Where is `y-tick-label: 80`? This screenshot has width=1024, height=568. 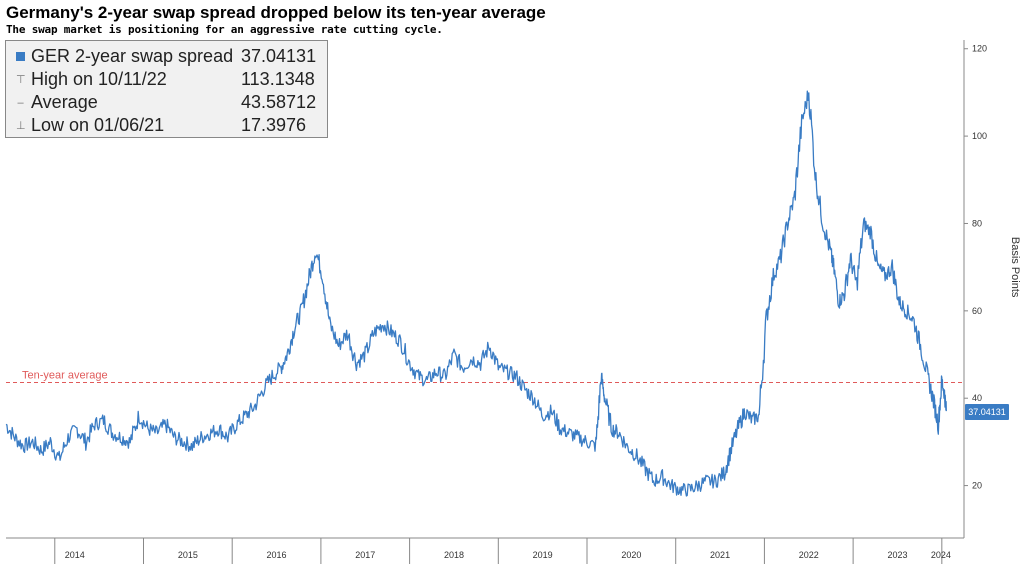
y-tick-label: 80 is located at coordinates (977, 223).